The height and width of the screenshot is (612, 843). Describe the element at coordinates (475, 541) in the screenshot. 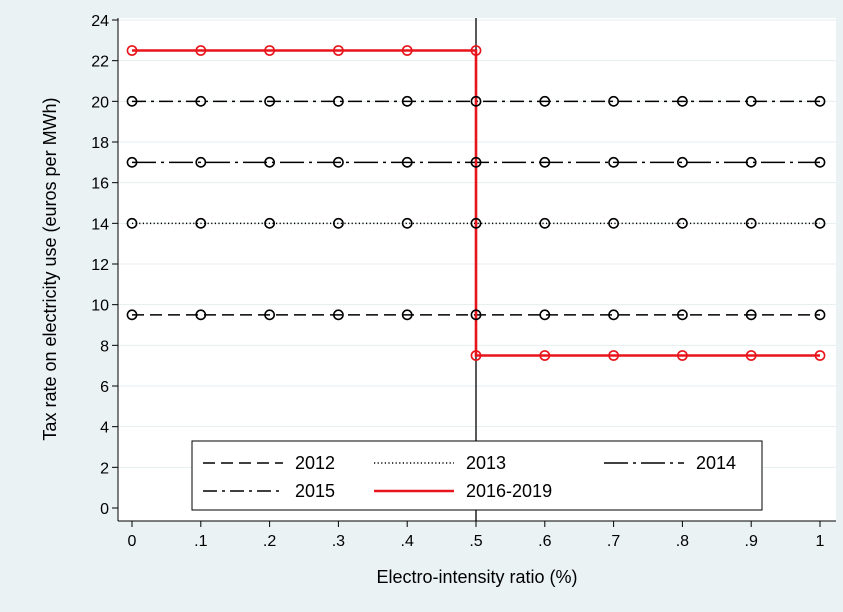

I see `x-tick-label: .5` at that location.